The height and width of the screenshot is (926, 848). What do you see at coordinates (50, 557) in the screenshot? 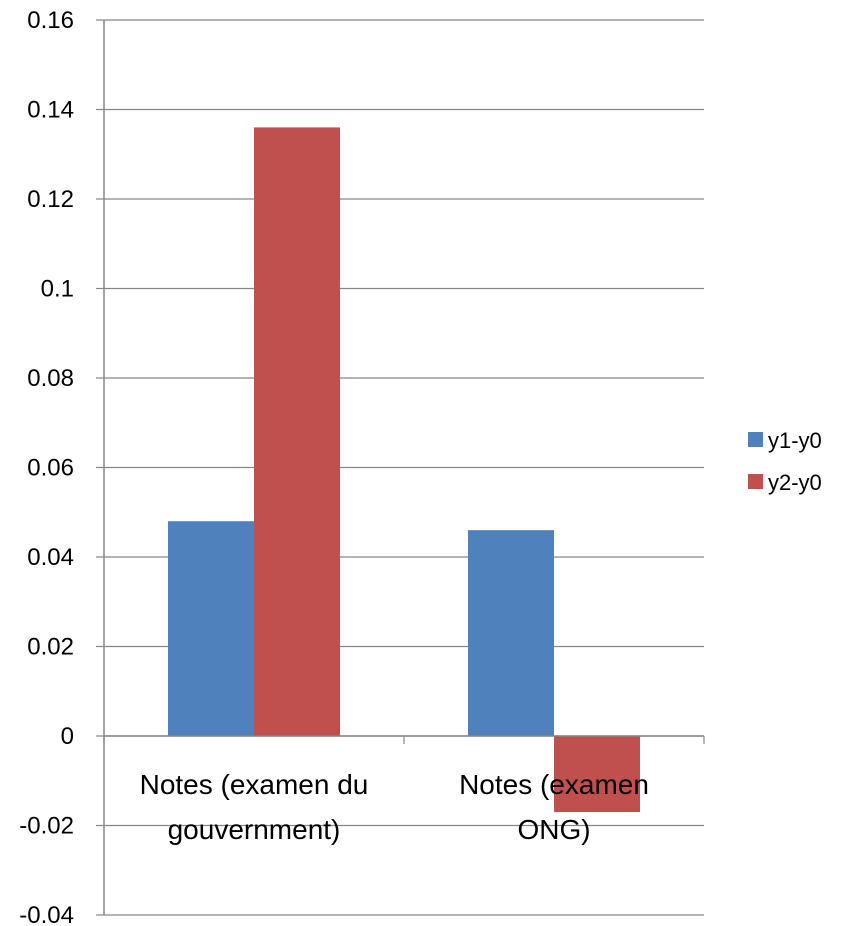
I see `y-tick-label: 0.04` at bounding box center [50, 557].